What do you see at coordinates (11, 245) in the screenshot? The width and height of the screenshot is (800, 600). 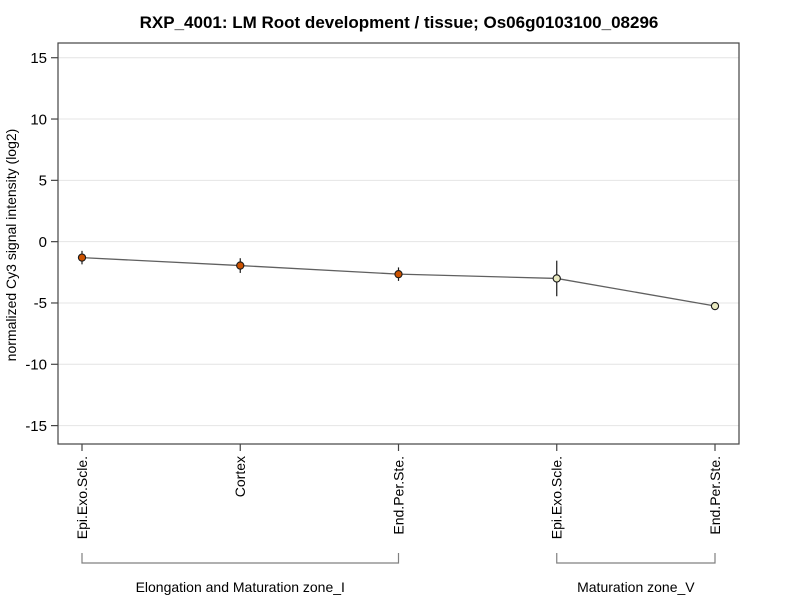 I see `y-axis-label: normalized Cy3 signal intensity (log2)` at bounding box center [11, 245].